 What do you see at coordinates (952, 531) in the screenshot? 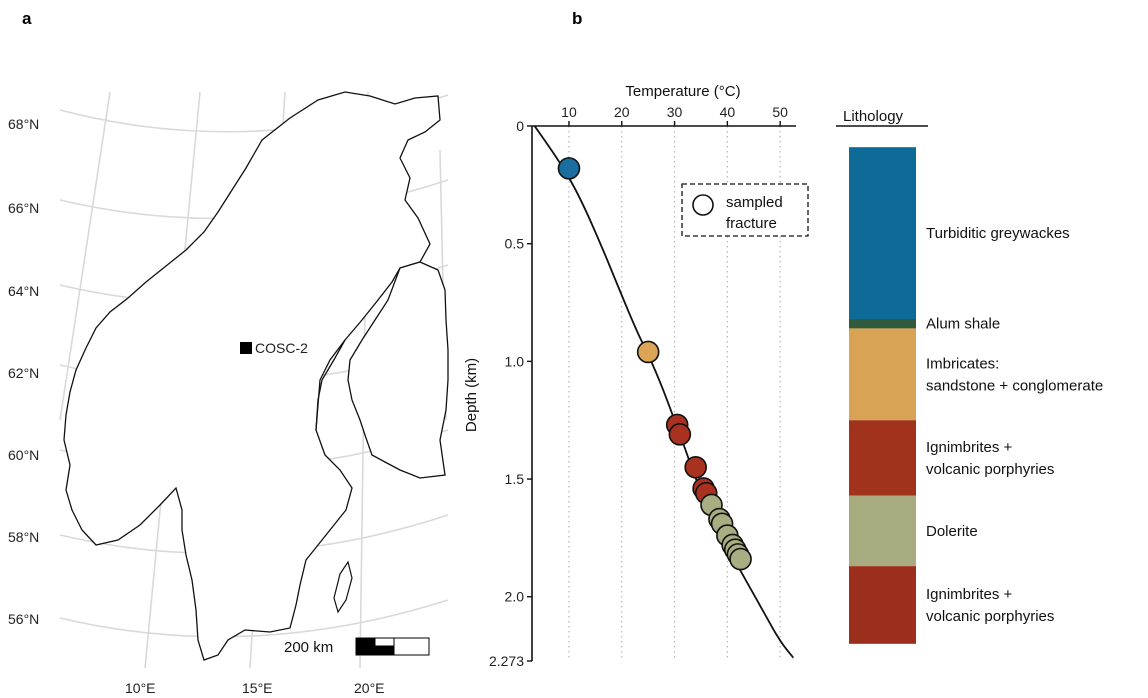
I see `lithology-label: Dolerite` at bounding box center [952, 531].